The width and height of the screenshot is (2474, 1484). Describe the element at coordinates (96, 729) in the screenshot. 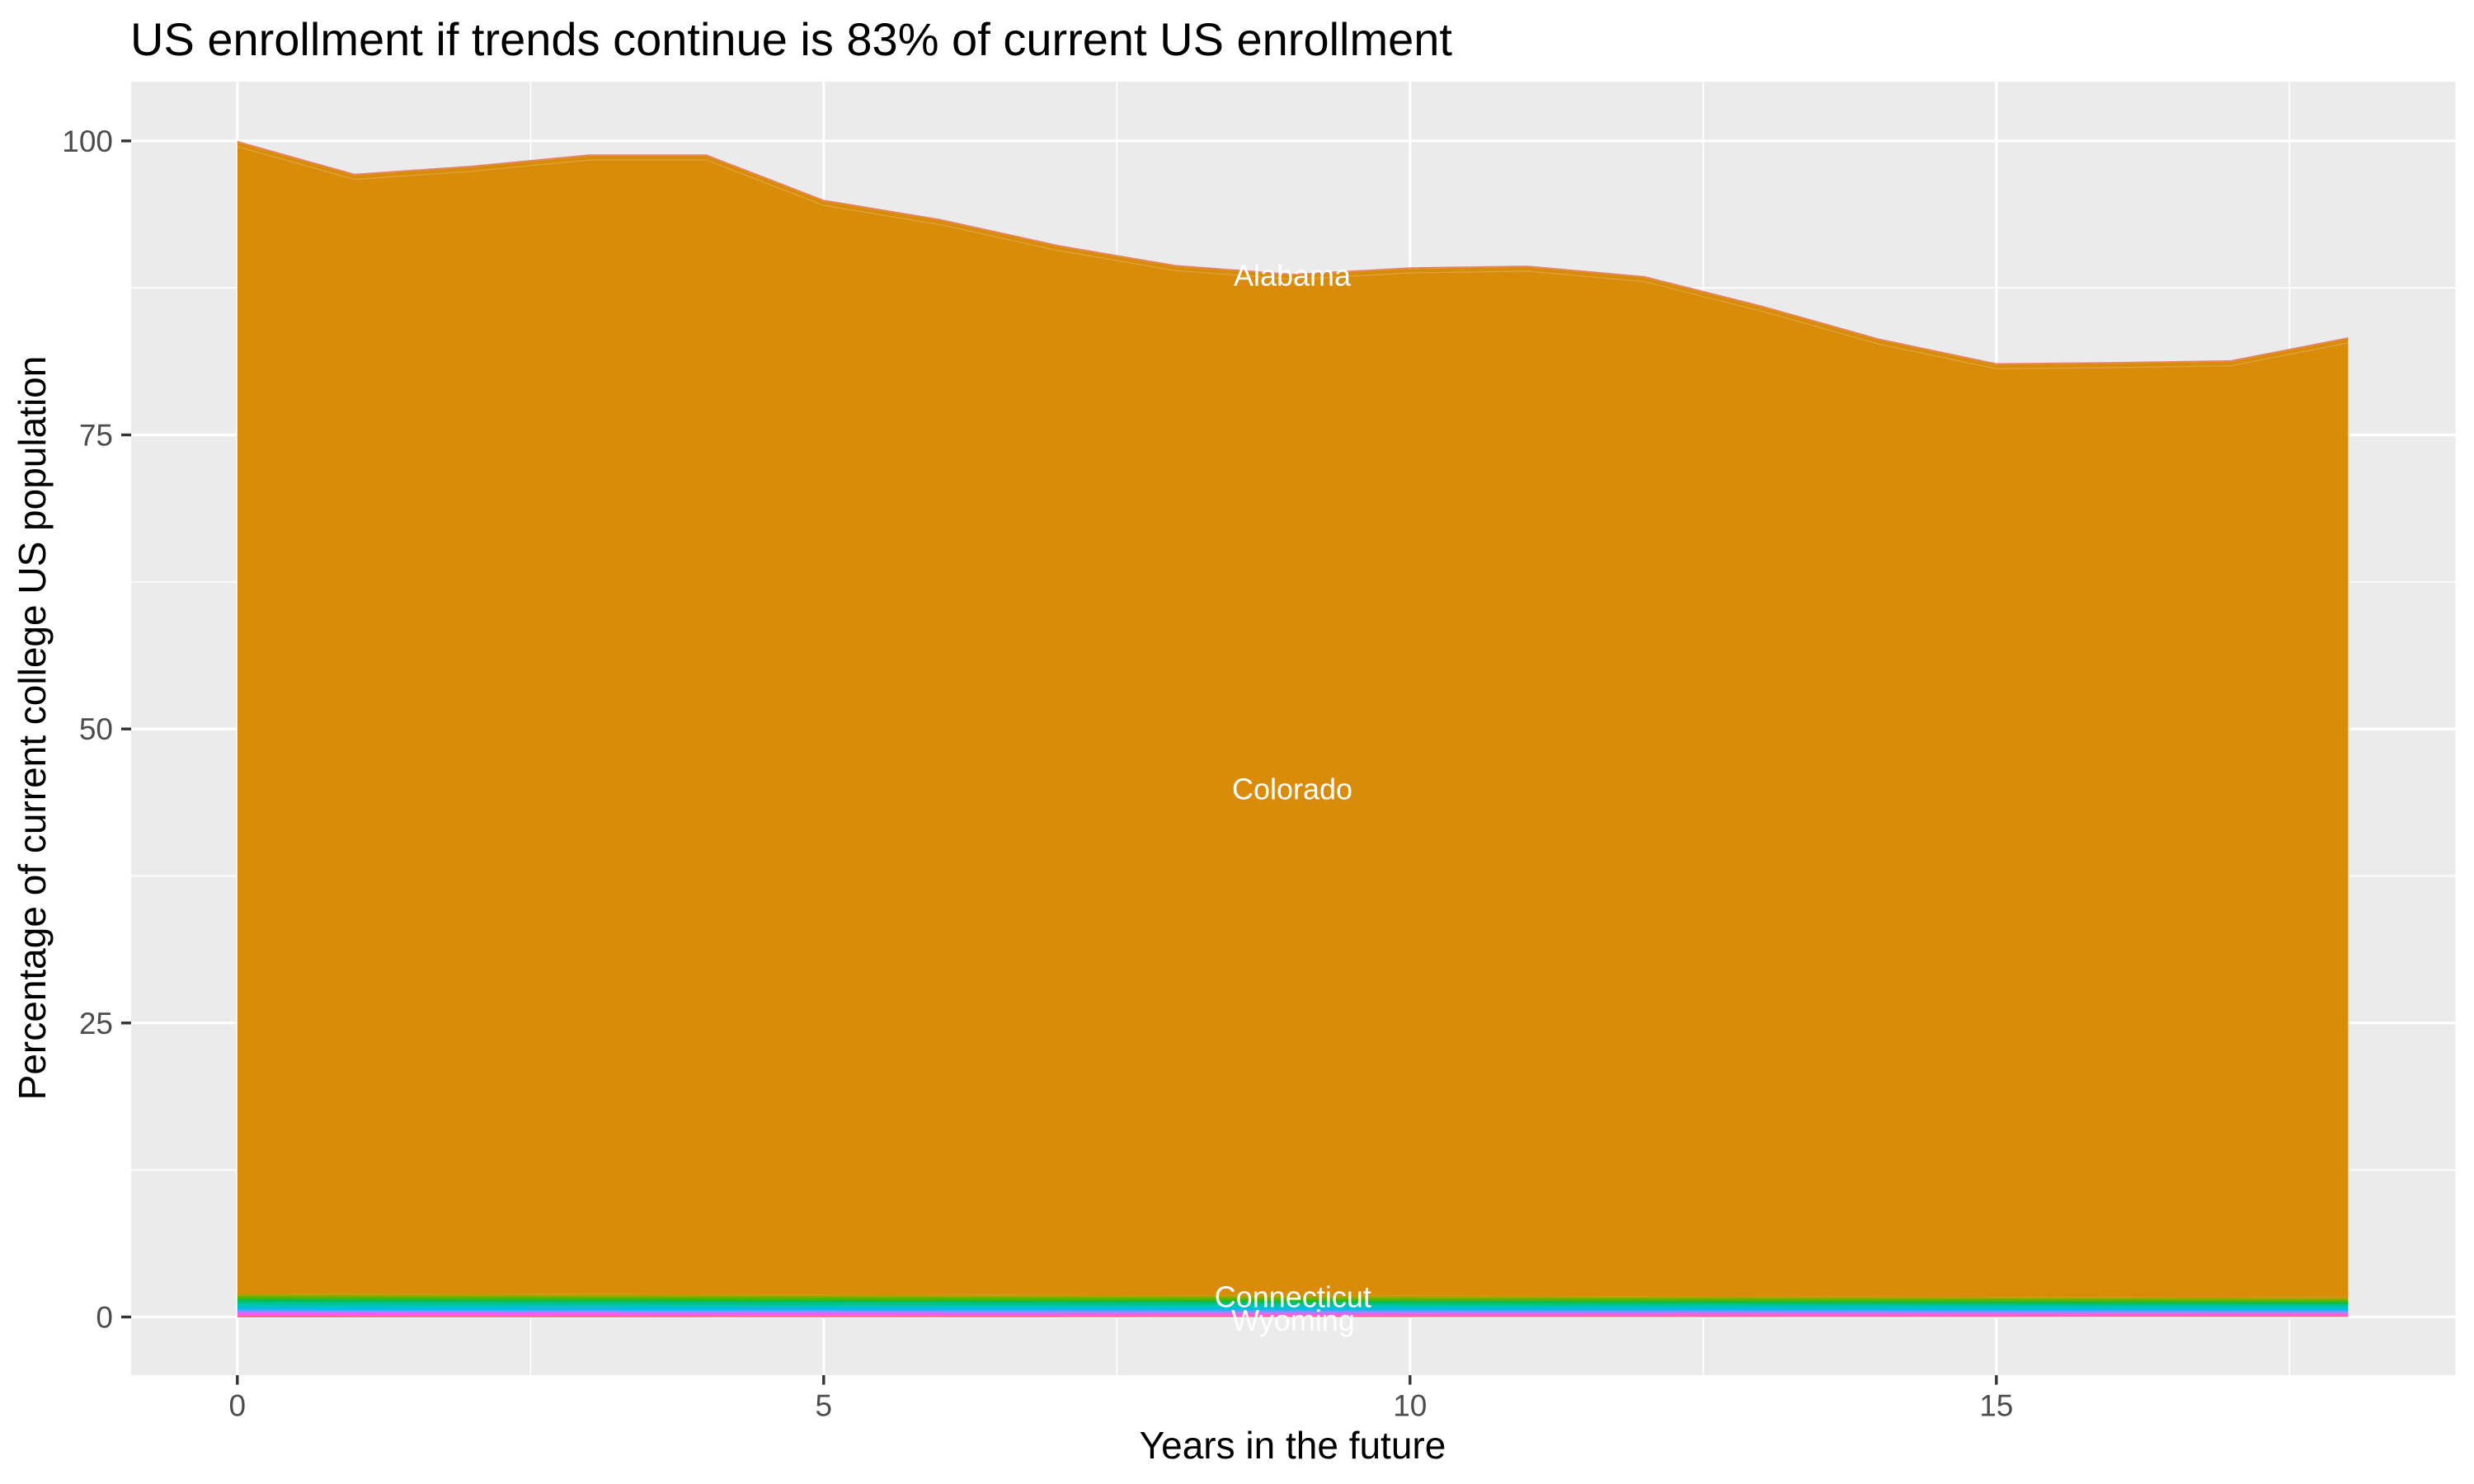

I see `svg-text: 50` at that location.